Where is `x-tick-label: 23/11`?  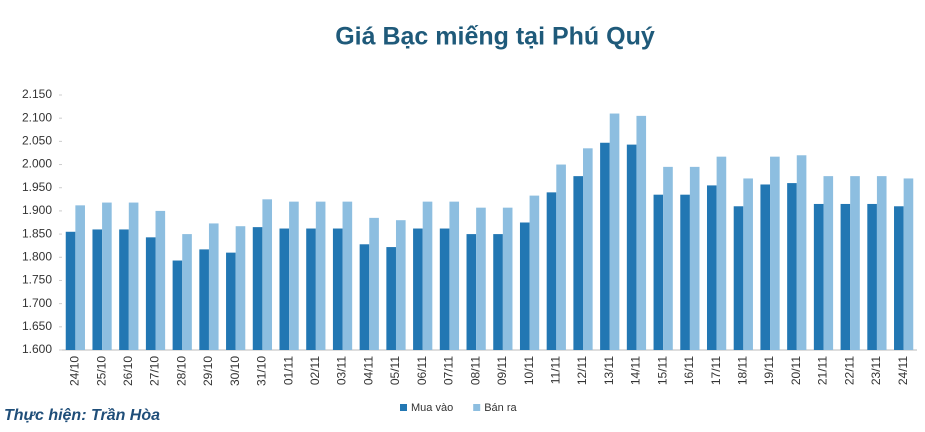
x-tick-label: 23/11 is located at coordinates (876, 370).